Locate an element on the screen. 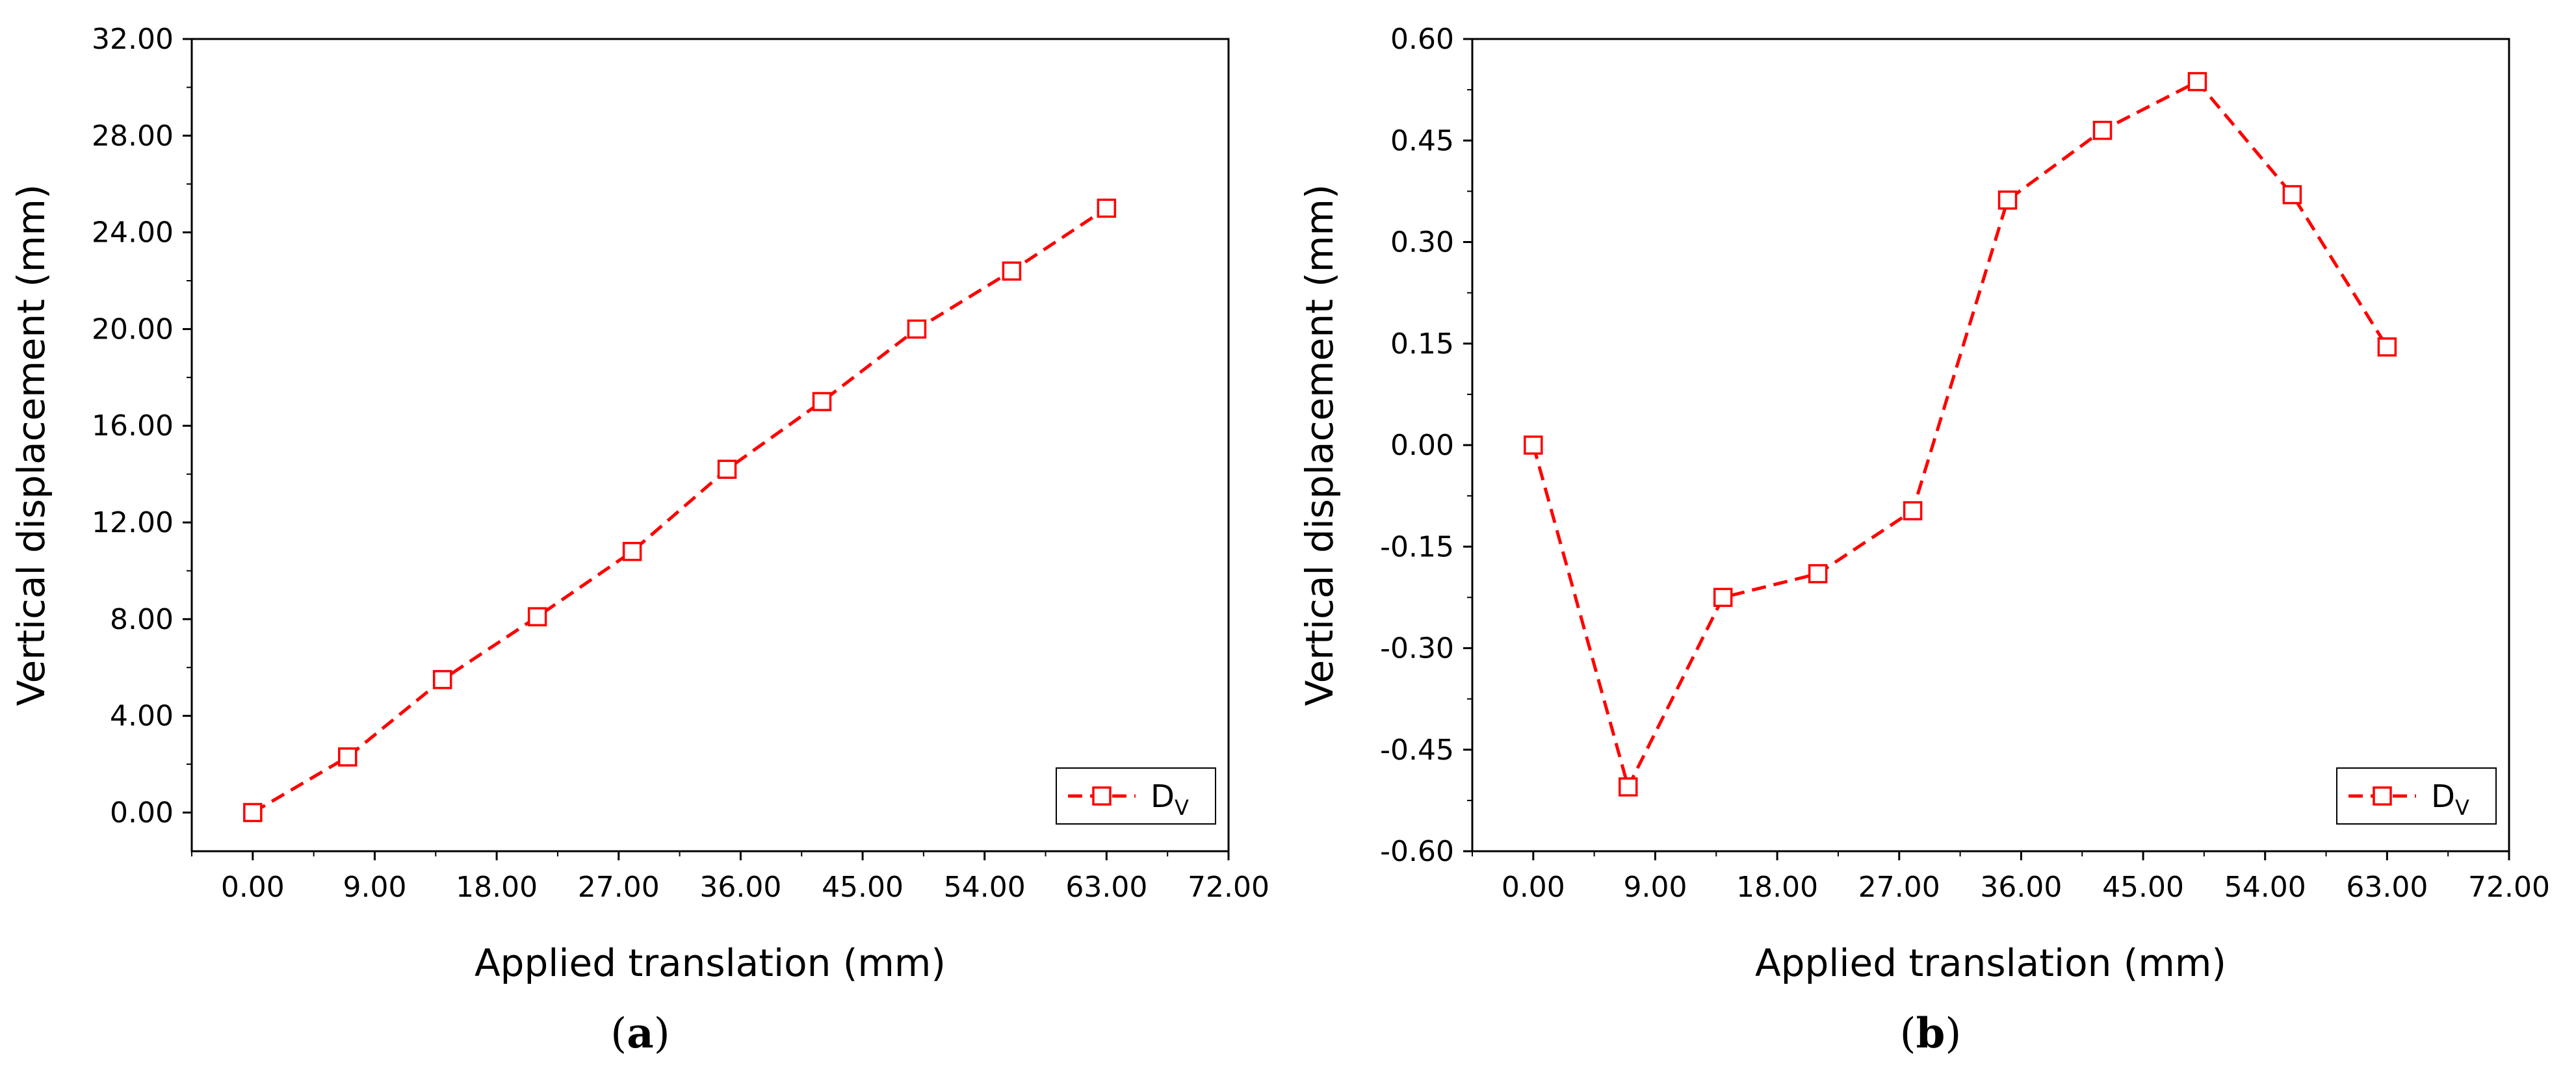 The image size is (2576, 1078). y-tick-label: 0.45 is located at coordinates (1422, 140).